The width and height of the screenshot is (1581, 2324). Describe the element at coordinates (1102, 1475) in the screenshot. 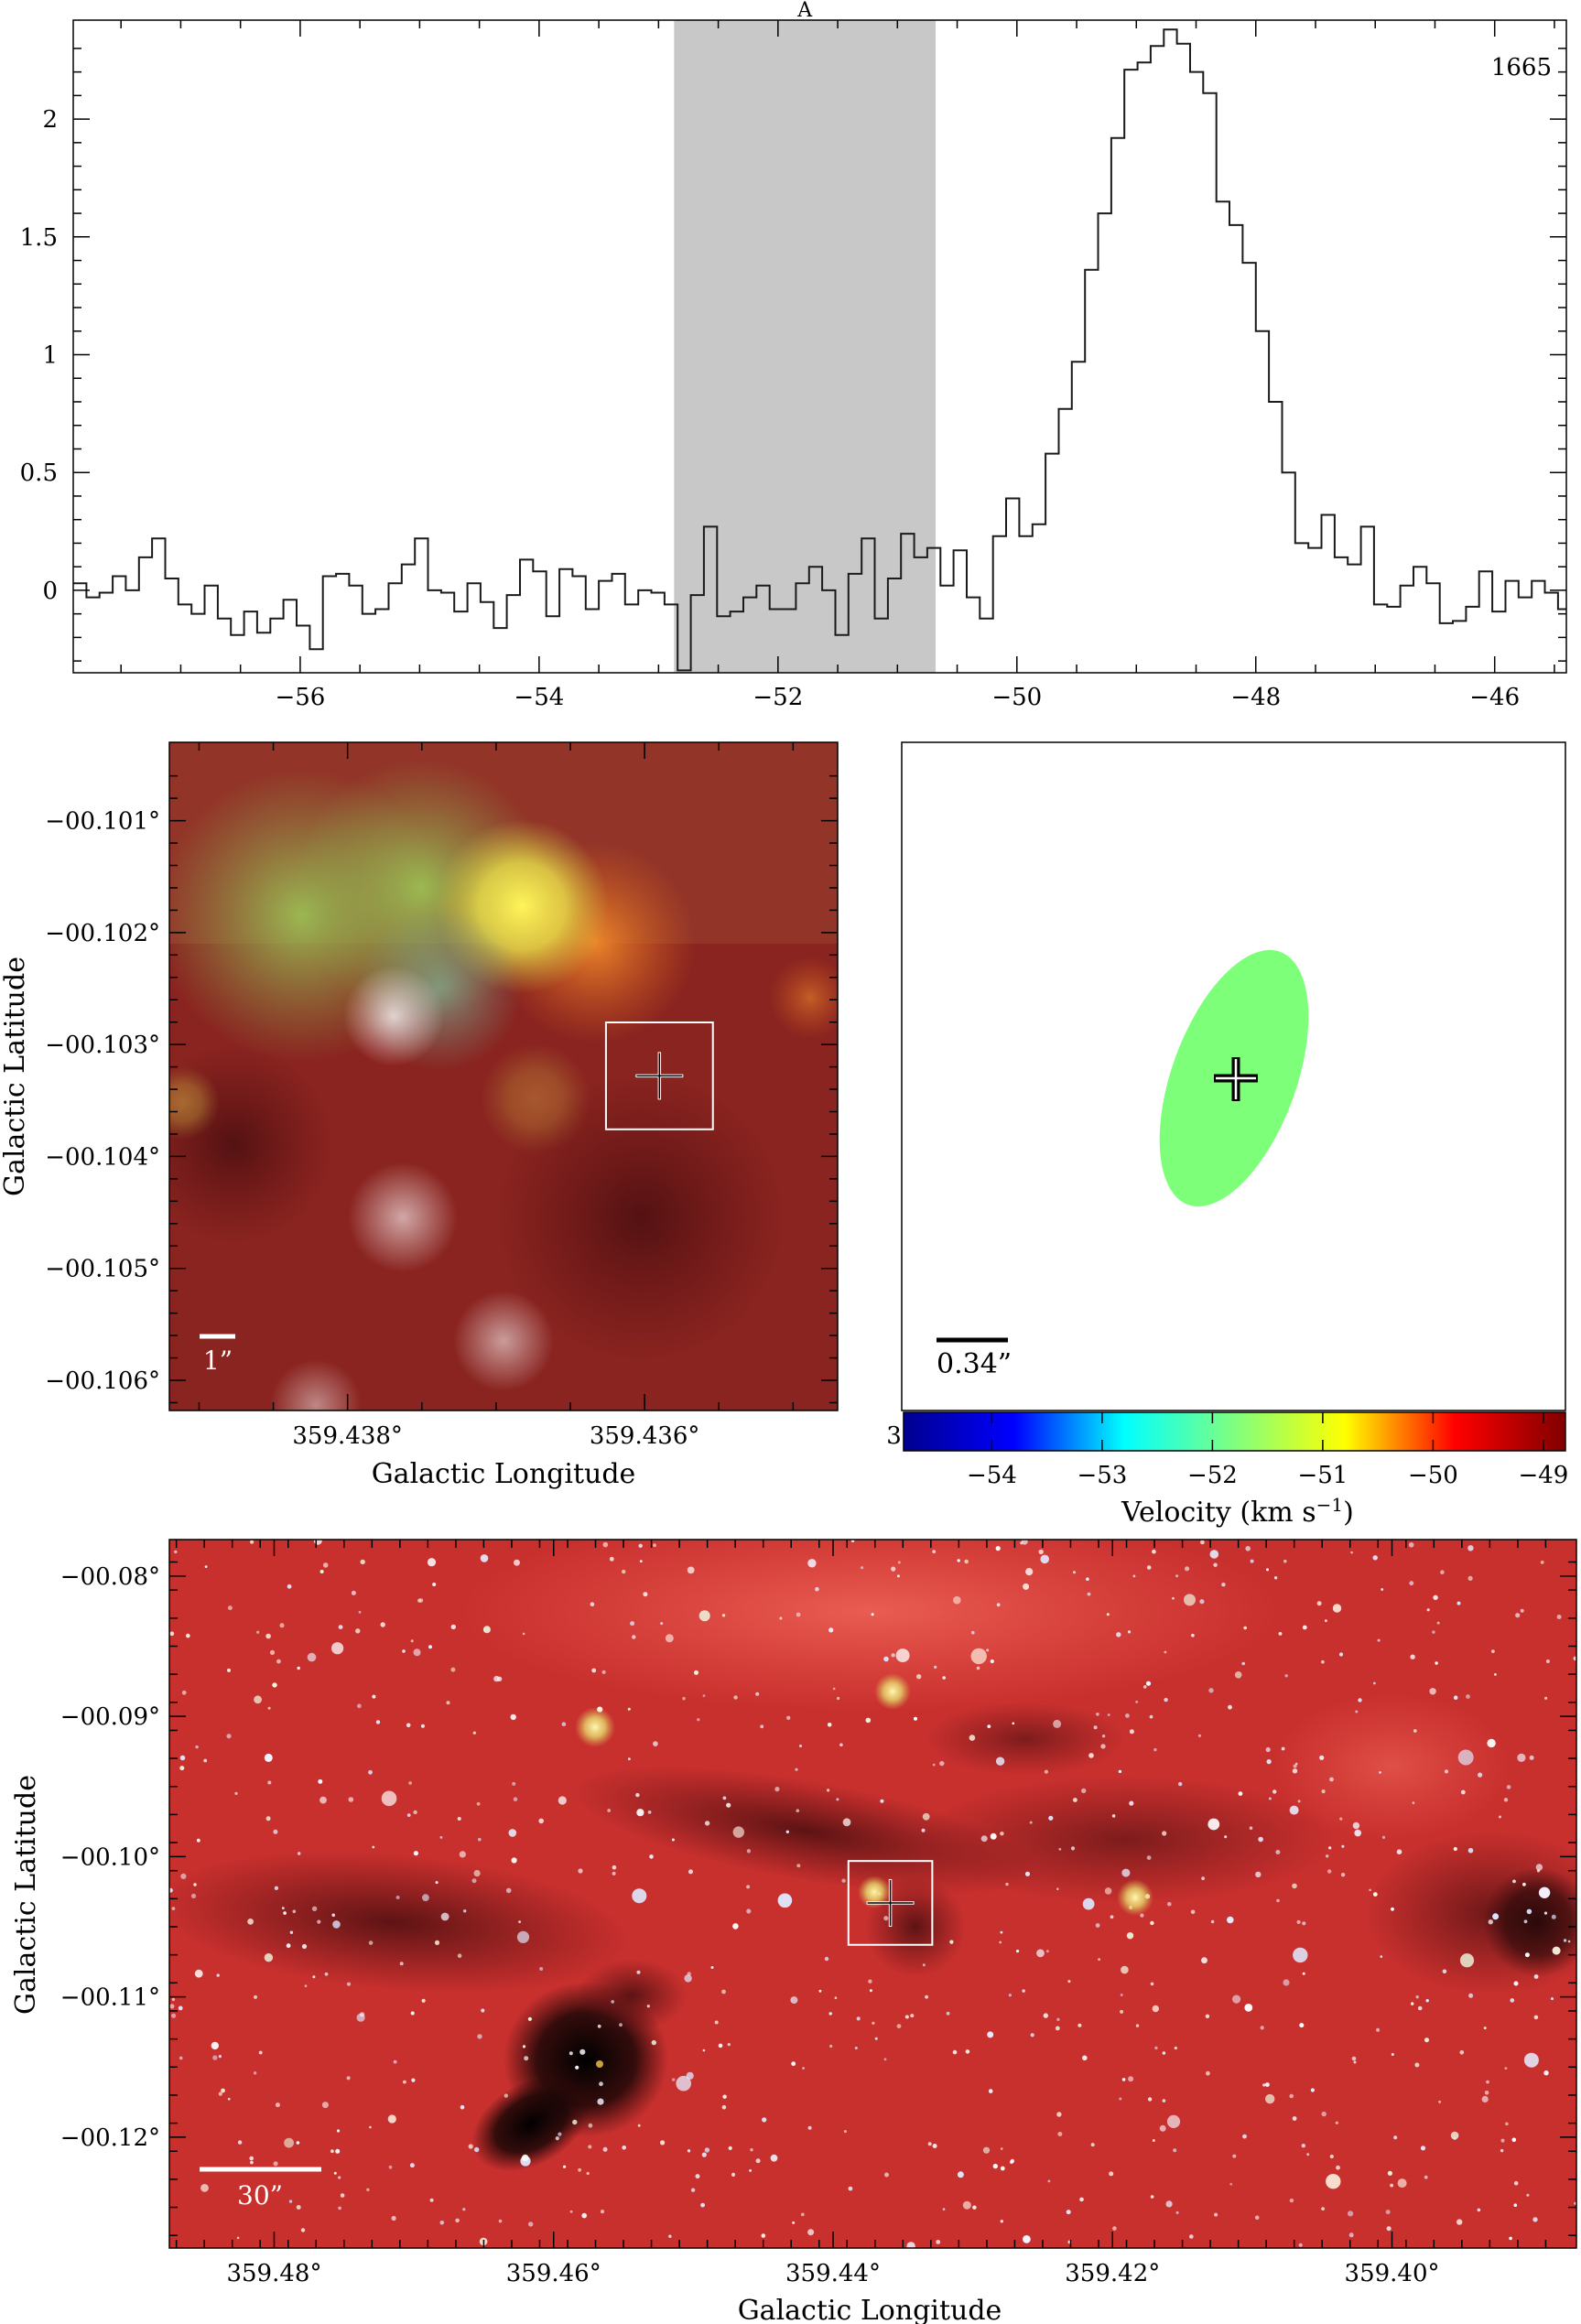

I see `colorbar-tick-label: −53` at that location.